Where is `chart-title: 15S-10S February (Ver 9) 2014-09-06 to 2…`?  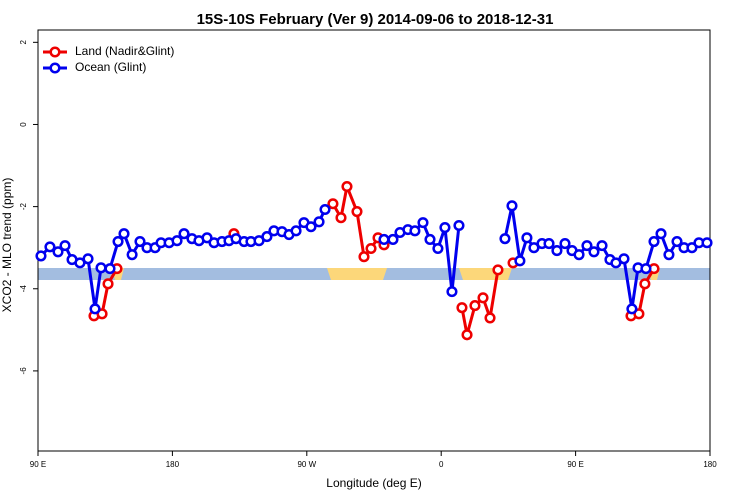
chart-title: 15S-10S February (Ver 9) 2014-09-06 to 2… is located at coordinates (375, 19).